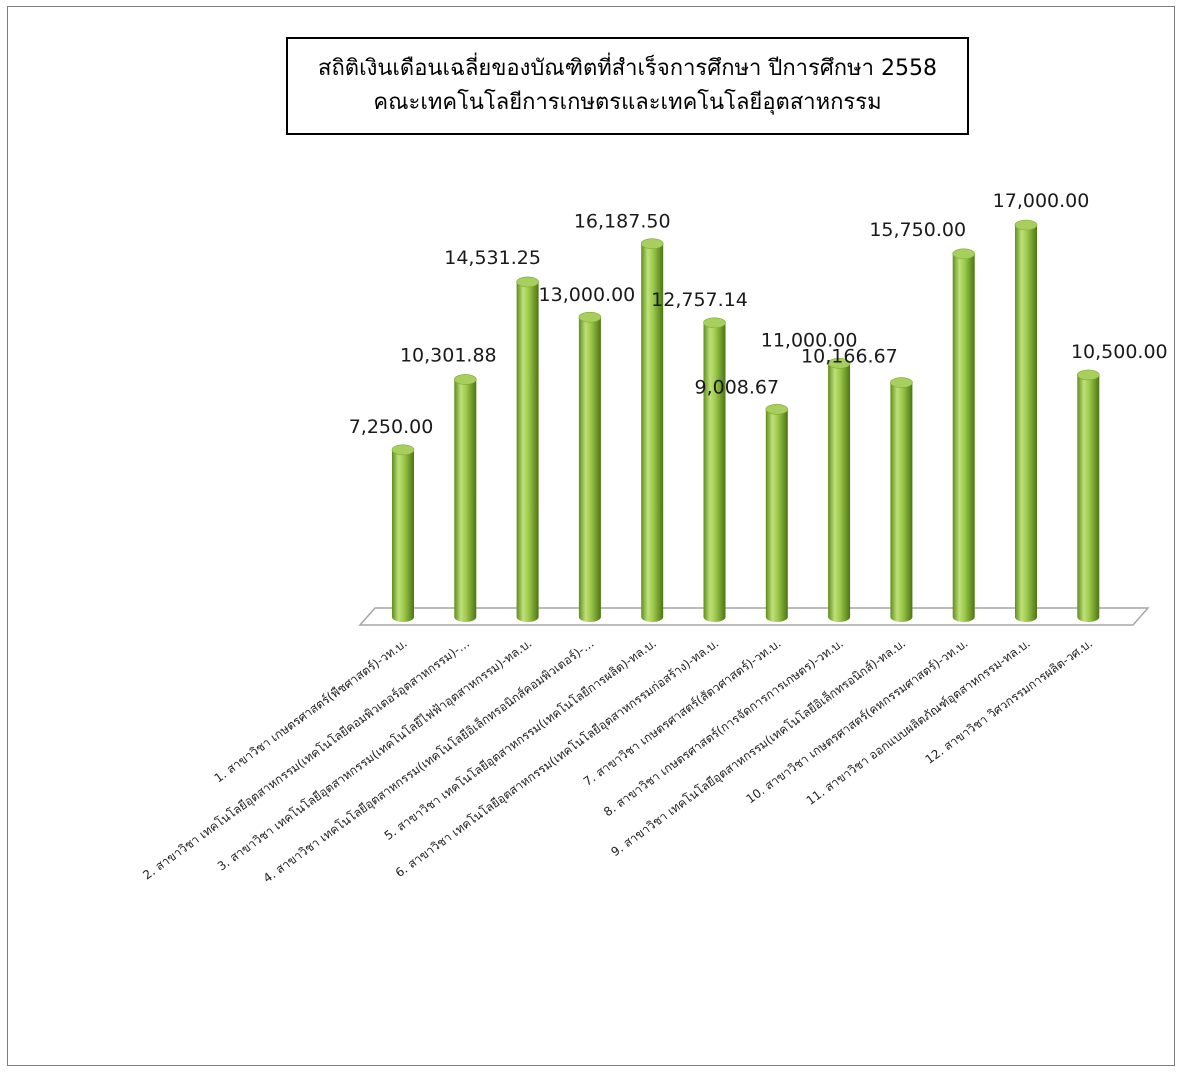  What do you see at coordinates (754, 616) in the screenshot?
I see `chart-floor` at bounding box center [754, 616].